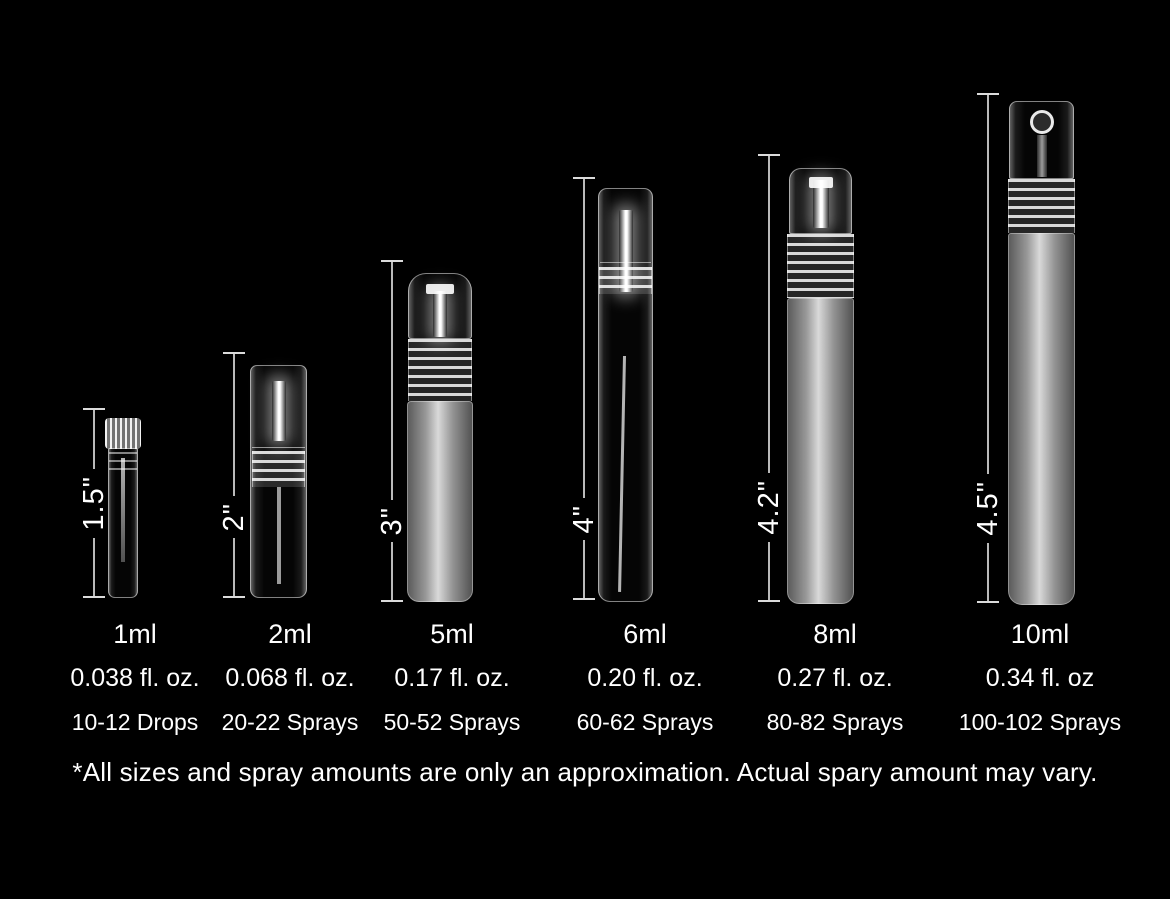 This screenshot has width=1170, height=899. I want to click on fluid-ounce-label: 0.34 fl. oz, so click(1040, 678).